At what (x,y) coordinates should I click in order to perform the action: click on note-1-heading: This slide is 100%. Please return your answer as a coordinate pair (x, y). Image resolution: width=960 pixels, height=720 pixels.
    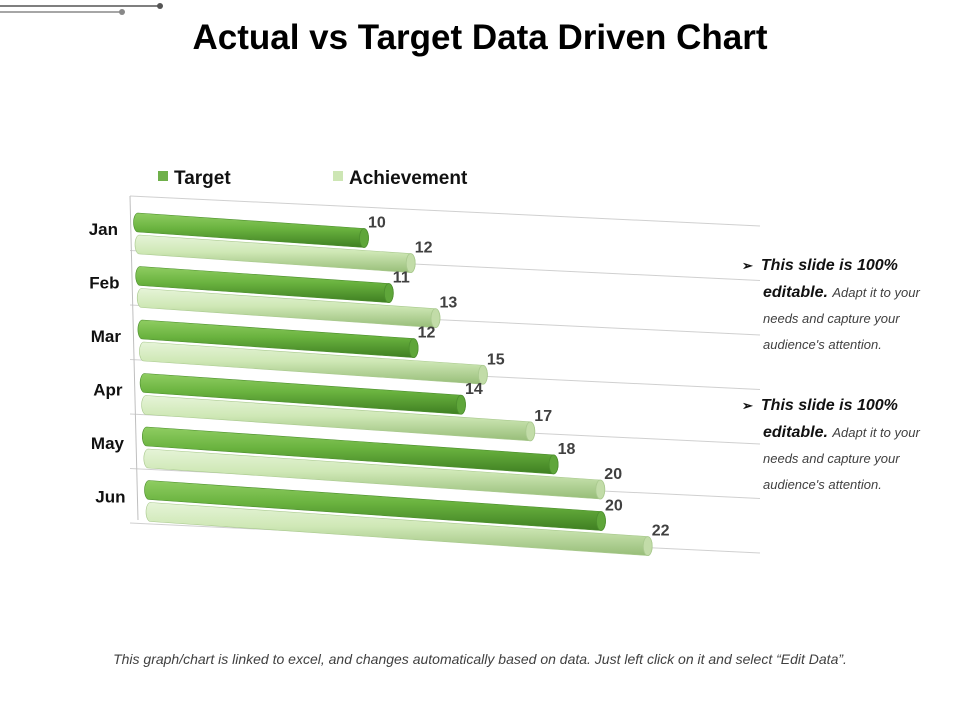
    Looking at the image, I should click on (829, 265).